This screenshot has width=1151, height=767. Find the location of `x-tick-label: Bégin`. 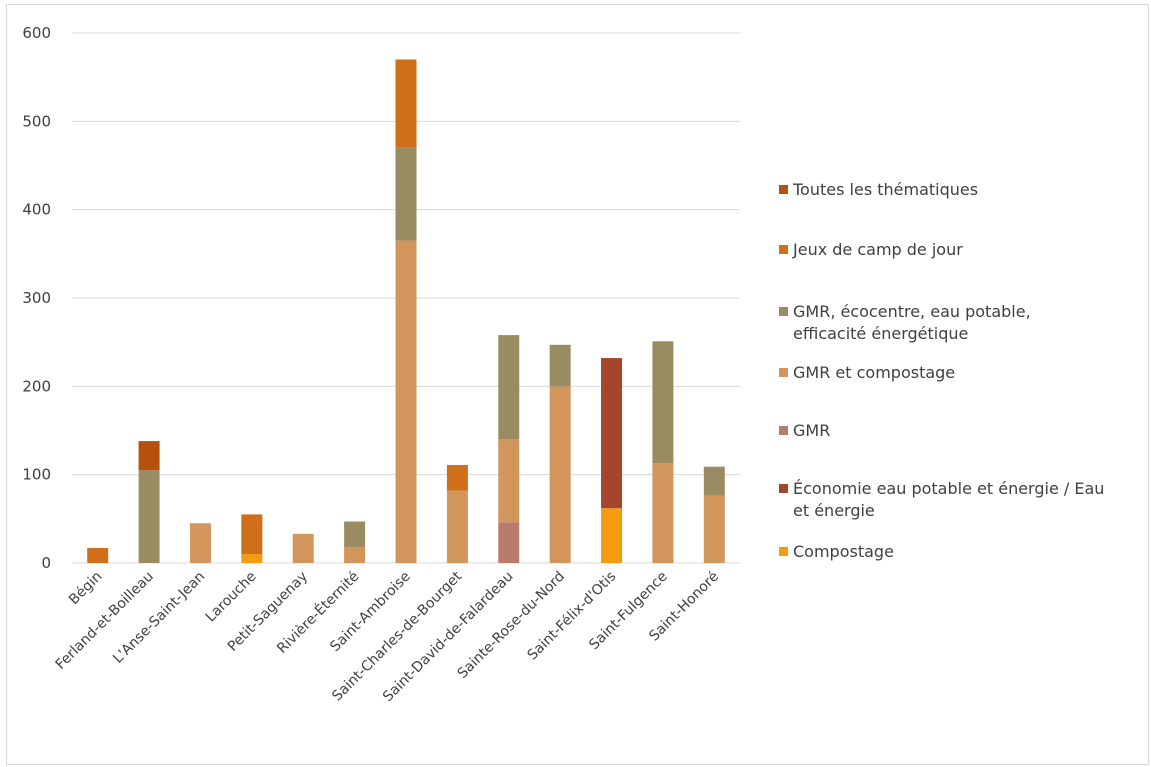

x-tick-label: Bégin is located at coordinates (86, 589).